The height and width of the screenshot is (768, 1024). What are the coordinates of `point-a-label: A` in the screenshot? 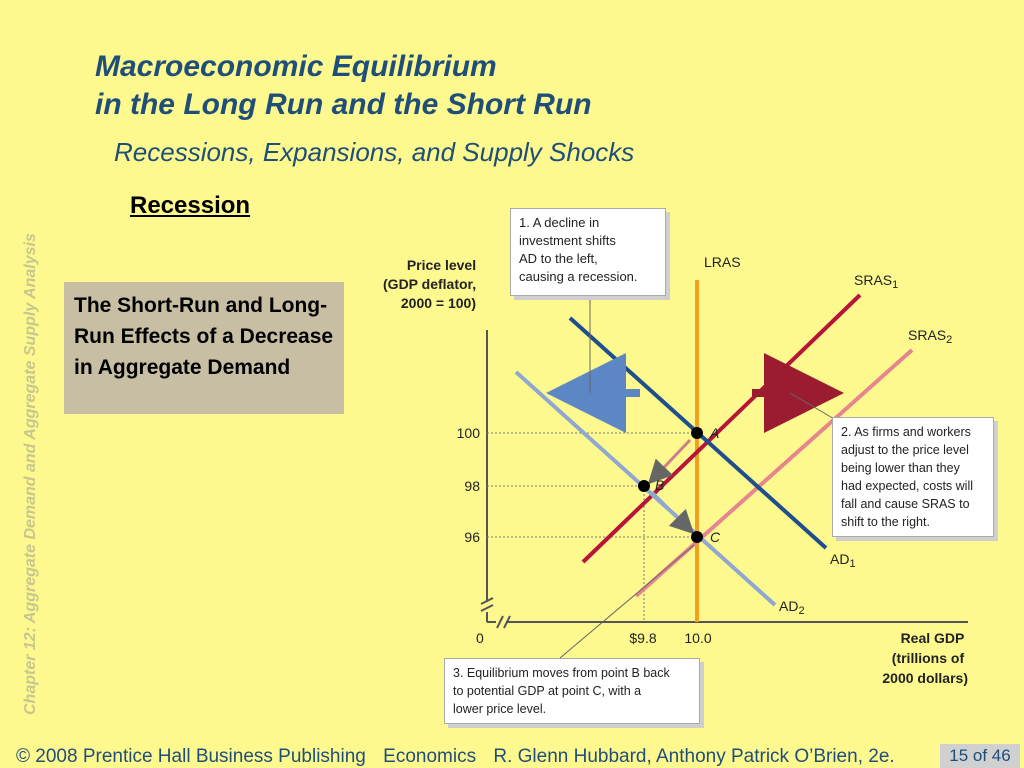 It's located at (714, 433).